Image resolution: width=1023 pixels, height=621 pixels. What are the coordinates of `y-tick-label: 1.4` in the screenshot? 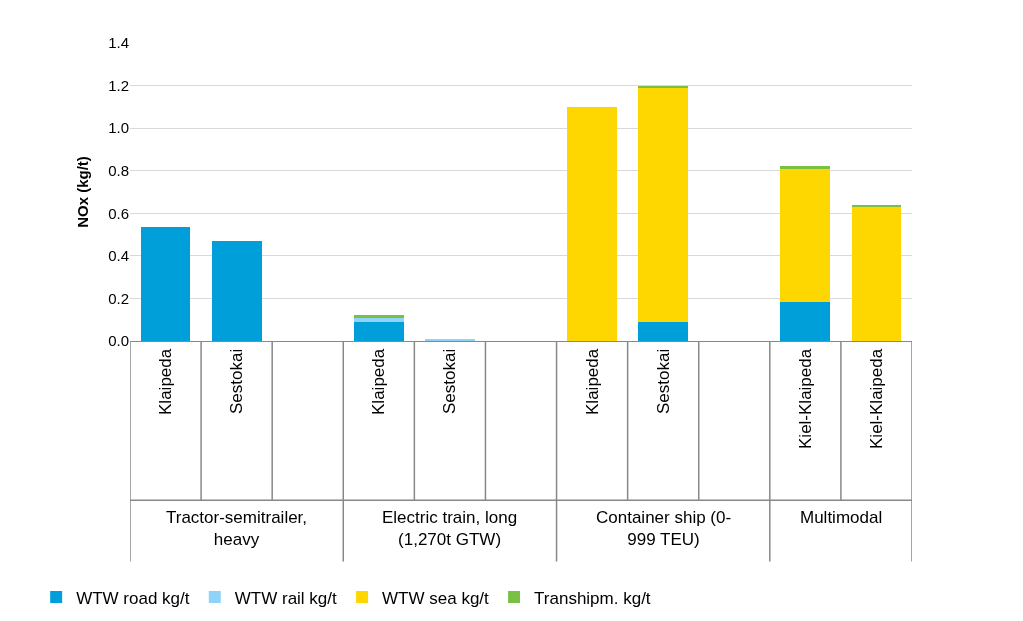 It's located at (118, 43).